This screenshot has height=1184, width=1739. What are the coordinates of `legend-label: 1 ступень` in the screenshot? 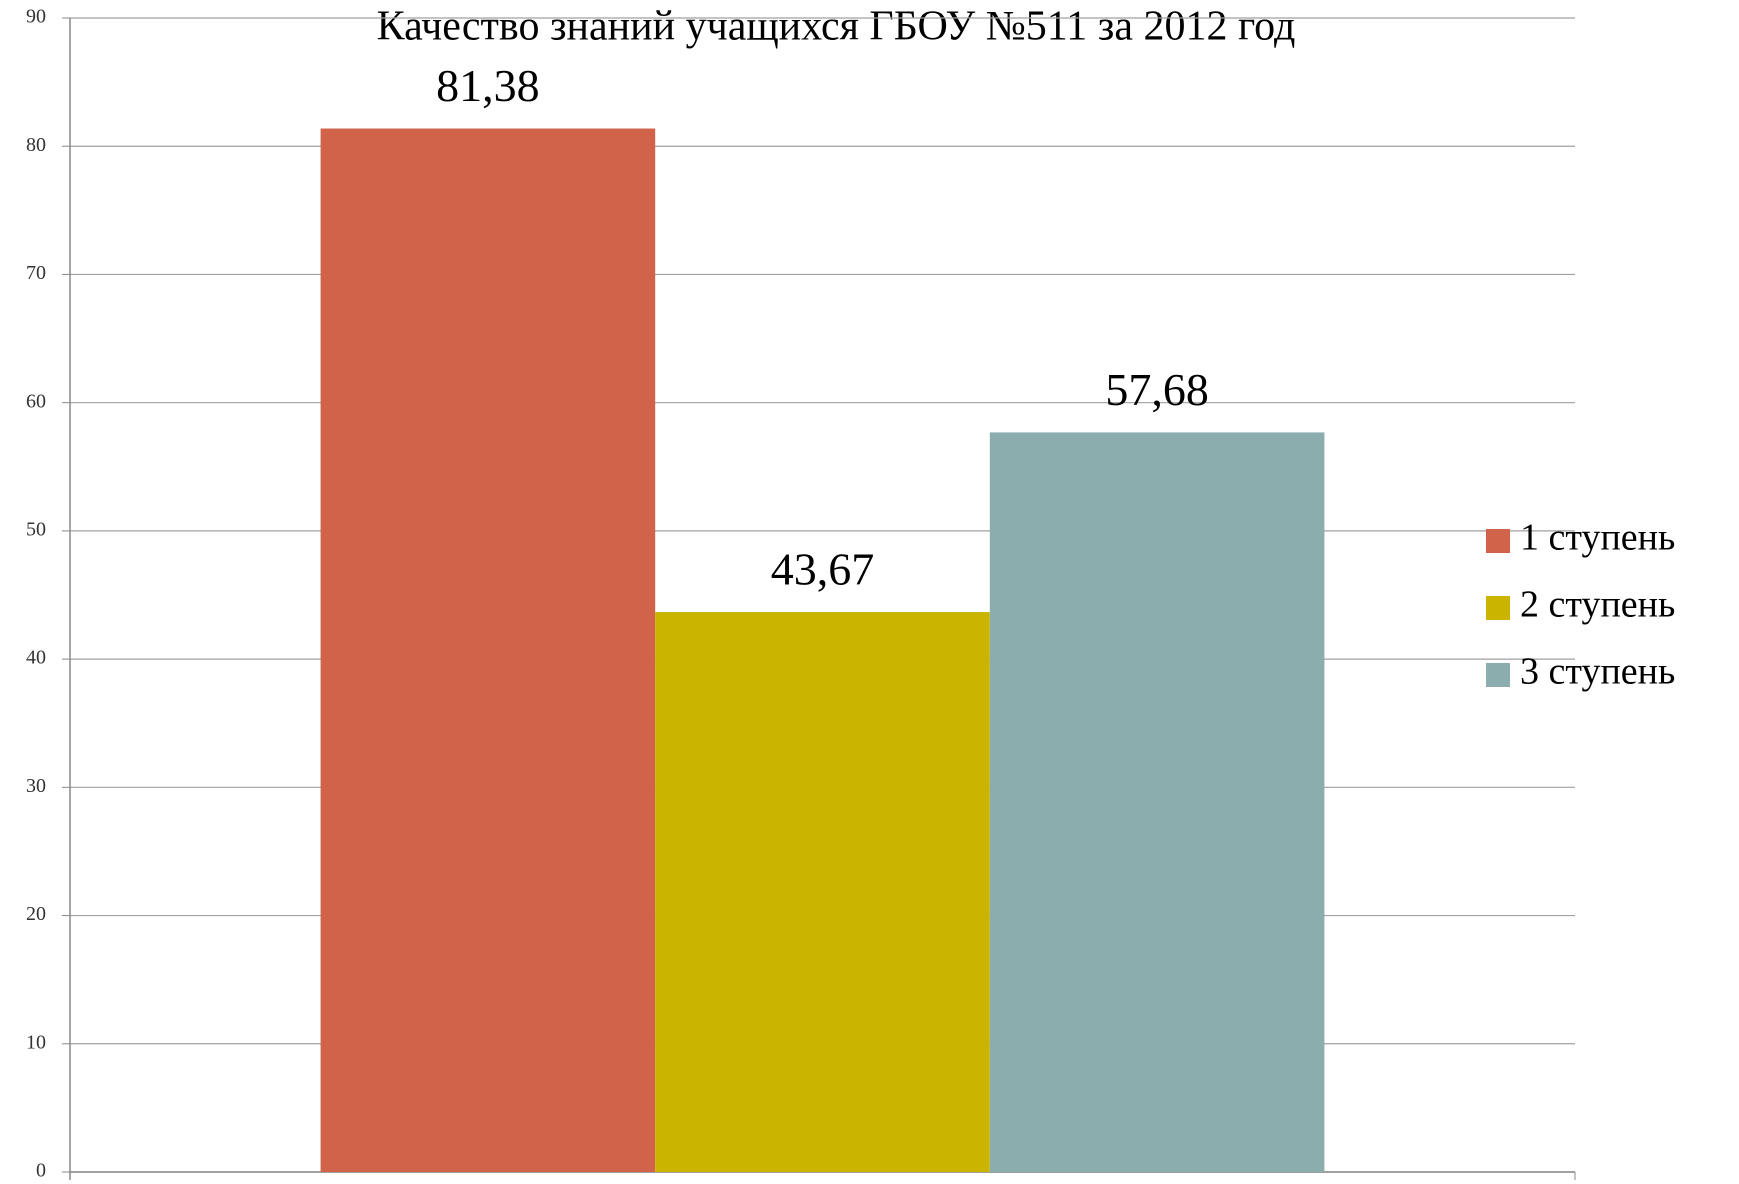 It's located at (1597, 538).